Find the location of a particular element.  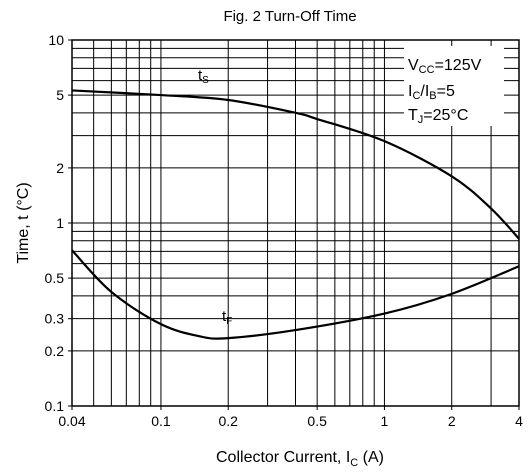

annotation-text: T is located at coordinates (413, 115).